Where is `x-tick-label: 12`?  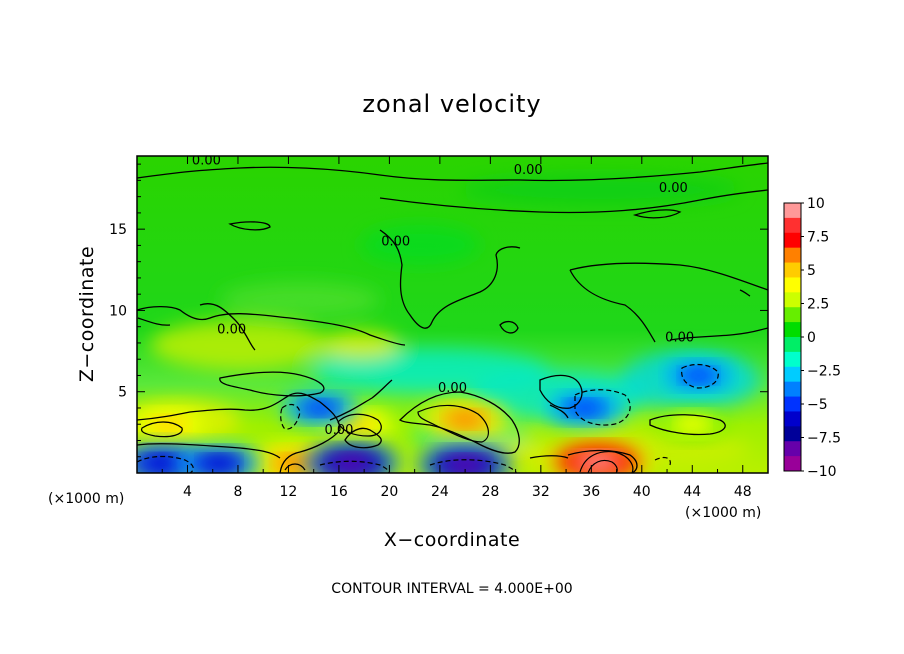 x-tick-label: 12 is located at coordinates (289, 492).